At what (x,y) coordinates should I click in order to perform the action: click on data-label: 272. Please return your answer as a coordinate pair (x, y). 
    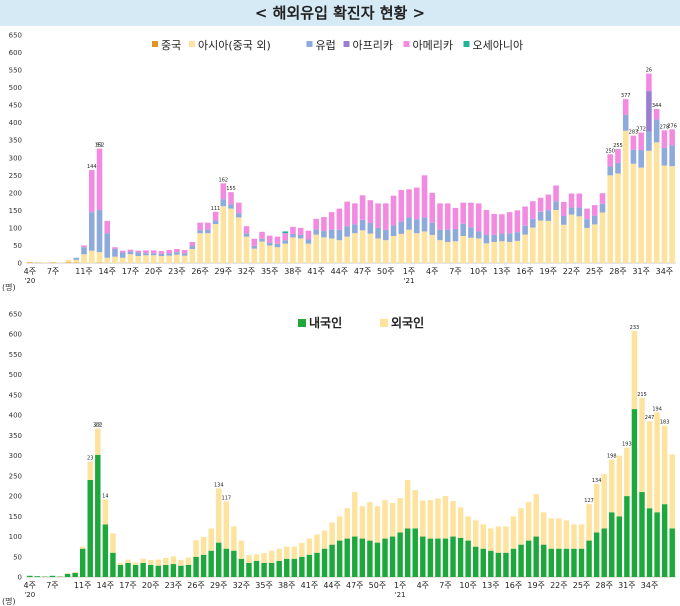
    Looking at the image, I should click on (641, 130).